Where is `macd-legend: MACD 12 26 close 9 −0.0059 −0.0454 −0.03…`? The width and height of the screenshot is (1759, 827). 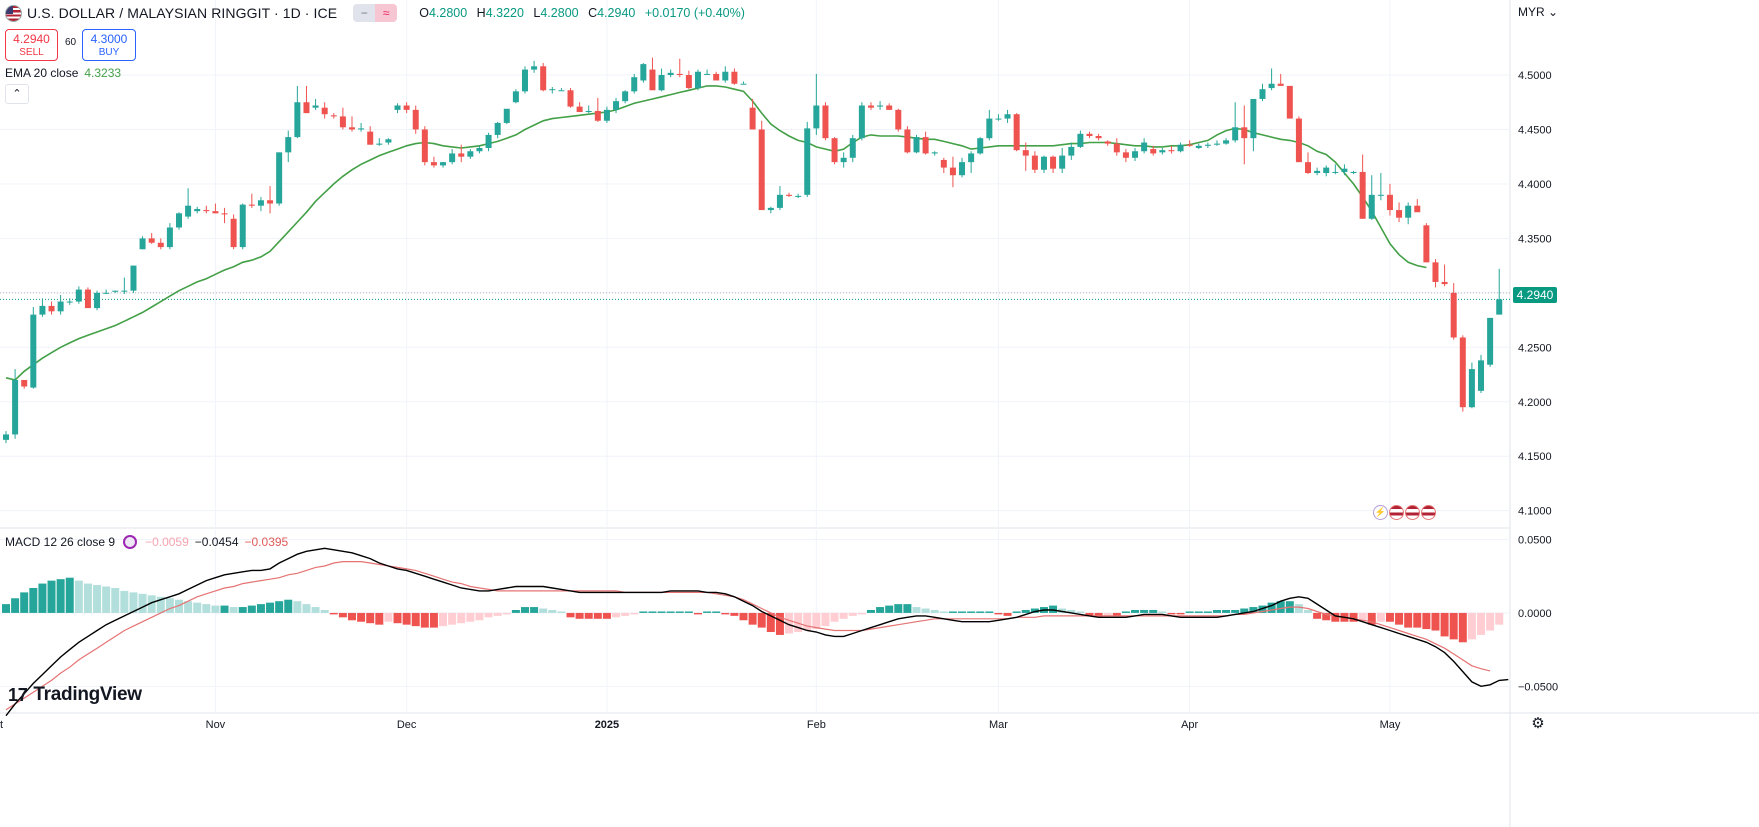 macd-legend: MACD 12 26 close 9 −0.0059 −0.0454 −0.03… is located at coordinates (146, 542).